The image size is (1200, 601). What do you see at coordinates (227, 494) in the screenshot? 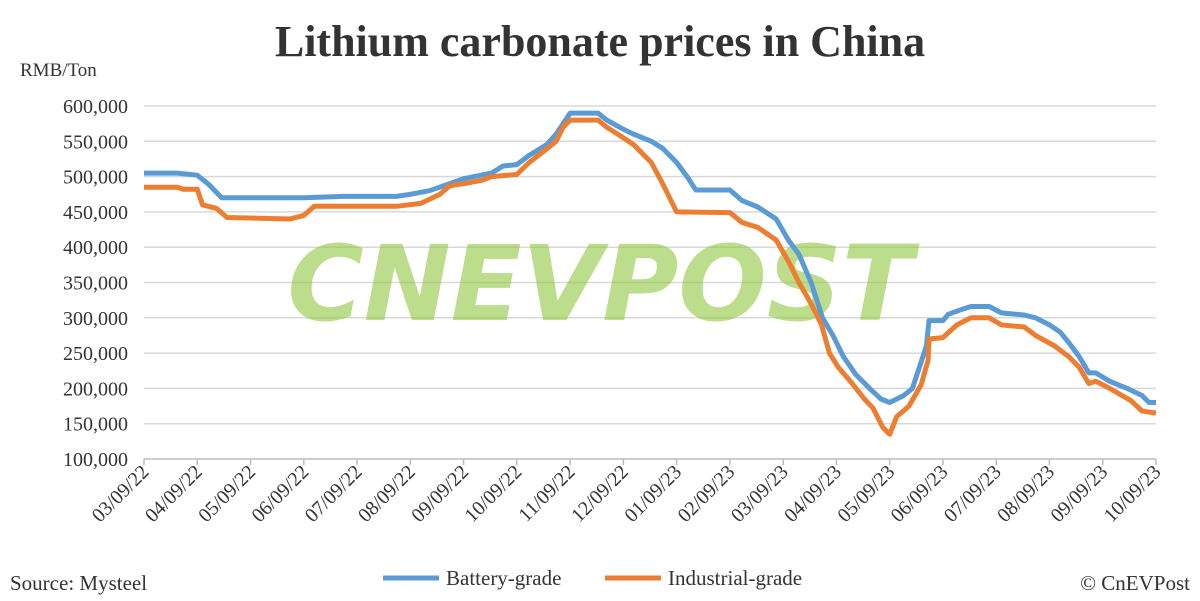
I see `x-tick-label: 05/09/22` at bounding box center [227, 494].